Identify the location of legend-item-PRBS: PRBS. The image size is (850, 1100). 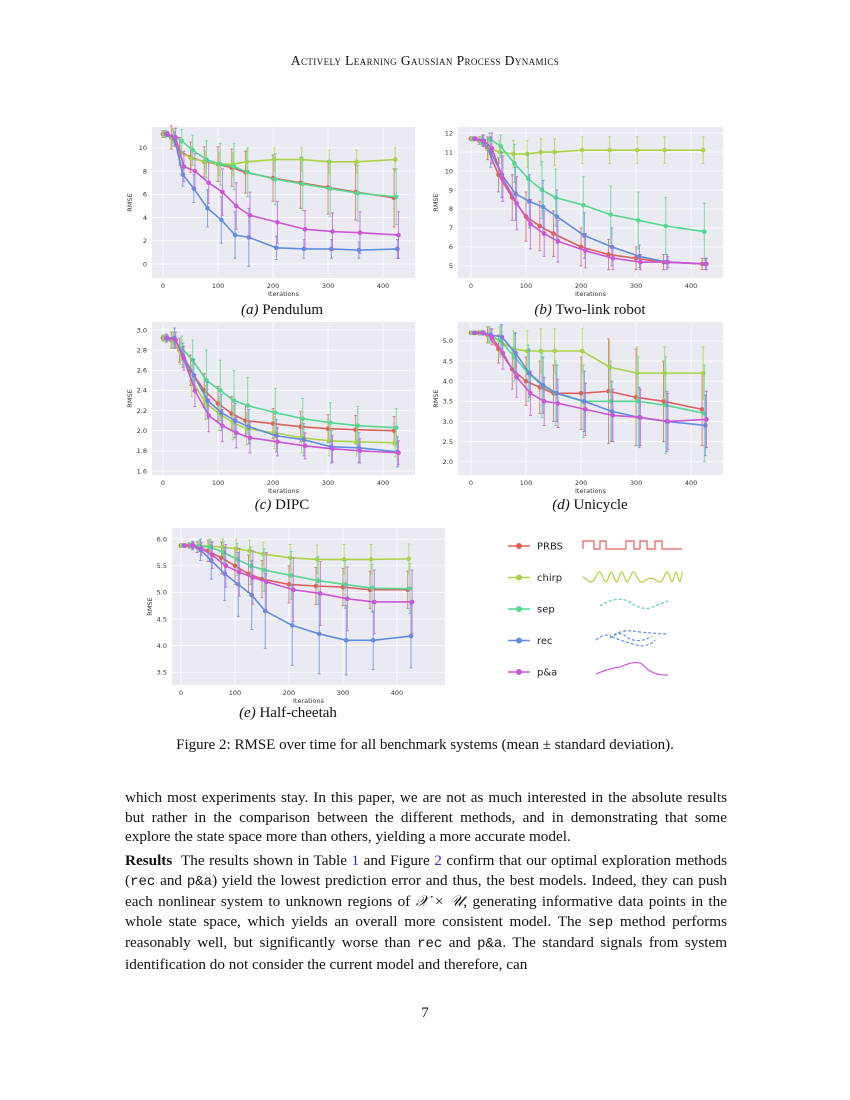
(595, 546).